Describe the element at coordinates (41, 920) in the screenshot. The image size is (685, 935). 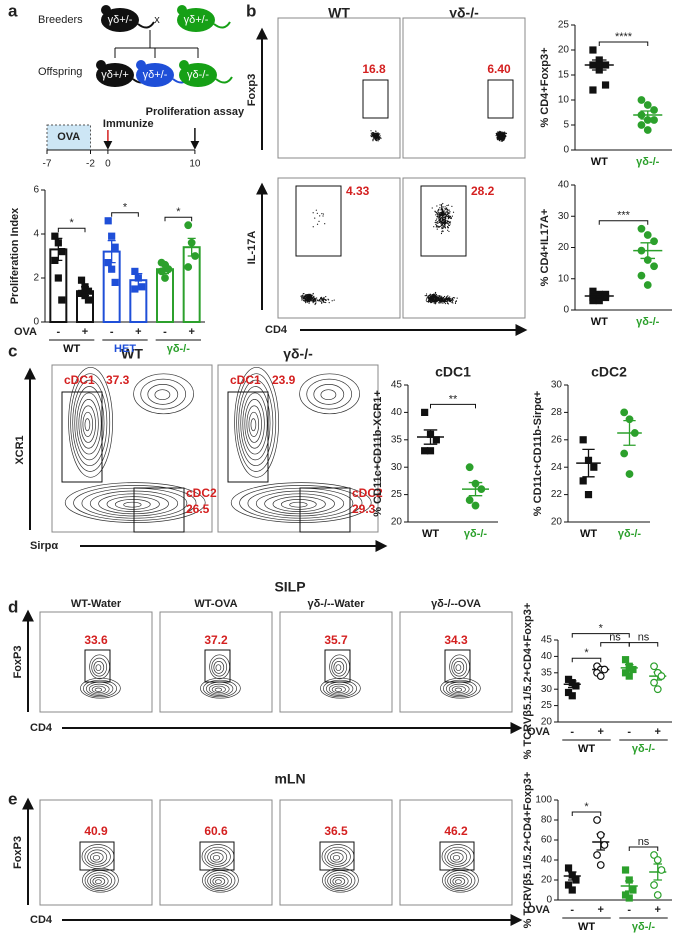
I see `flow-axis-label: CD4` at that location.